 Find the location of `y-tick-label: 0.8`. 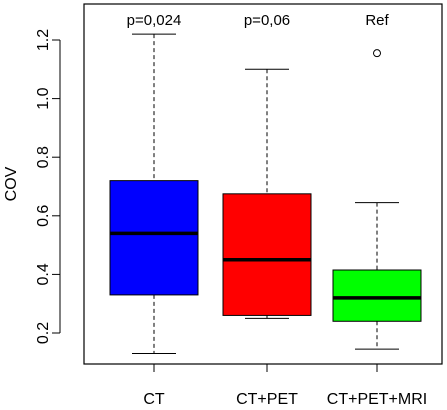

y-tick-label: 0.8 is located at coordinates (43, 157).